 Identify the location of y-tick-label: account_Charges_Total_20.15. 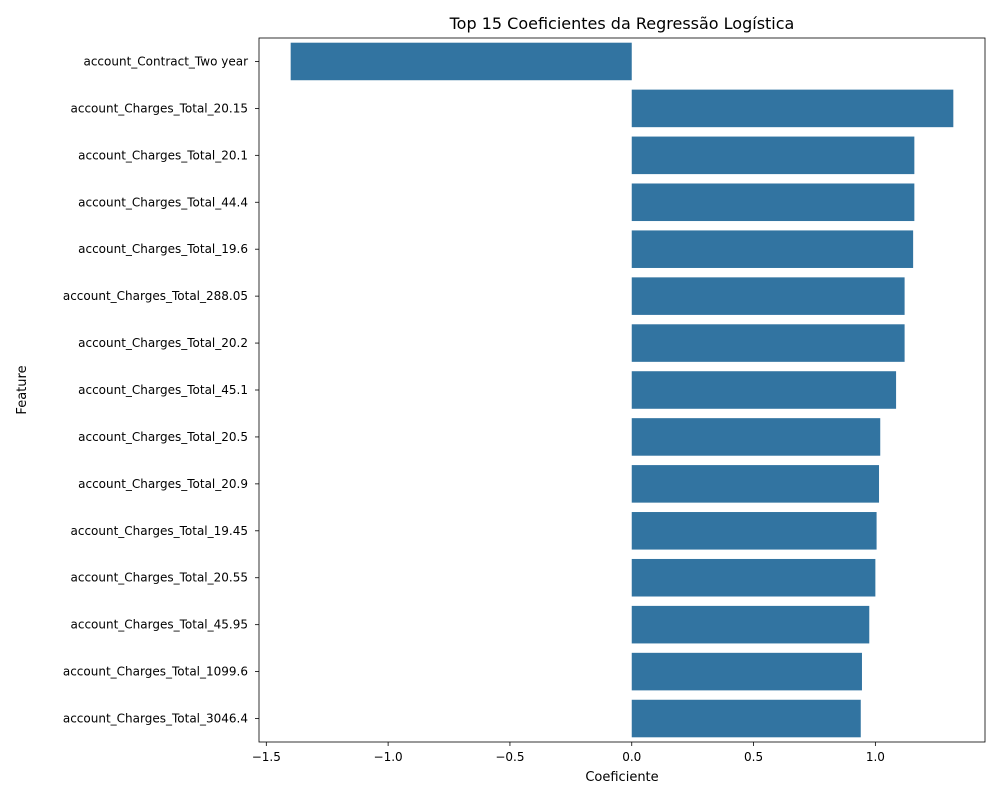
(160, 108).